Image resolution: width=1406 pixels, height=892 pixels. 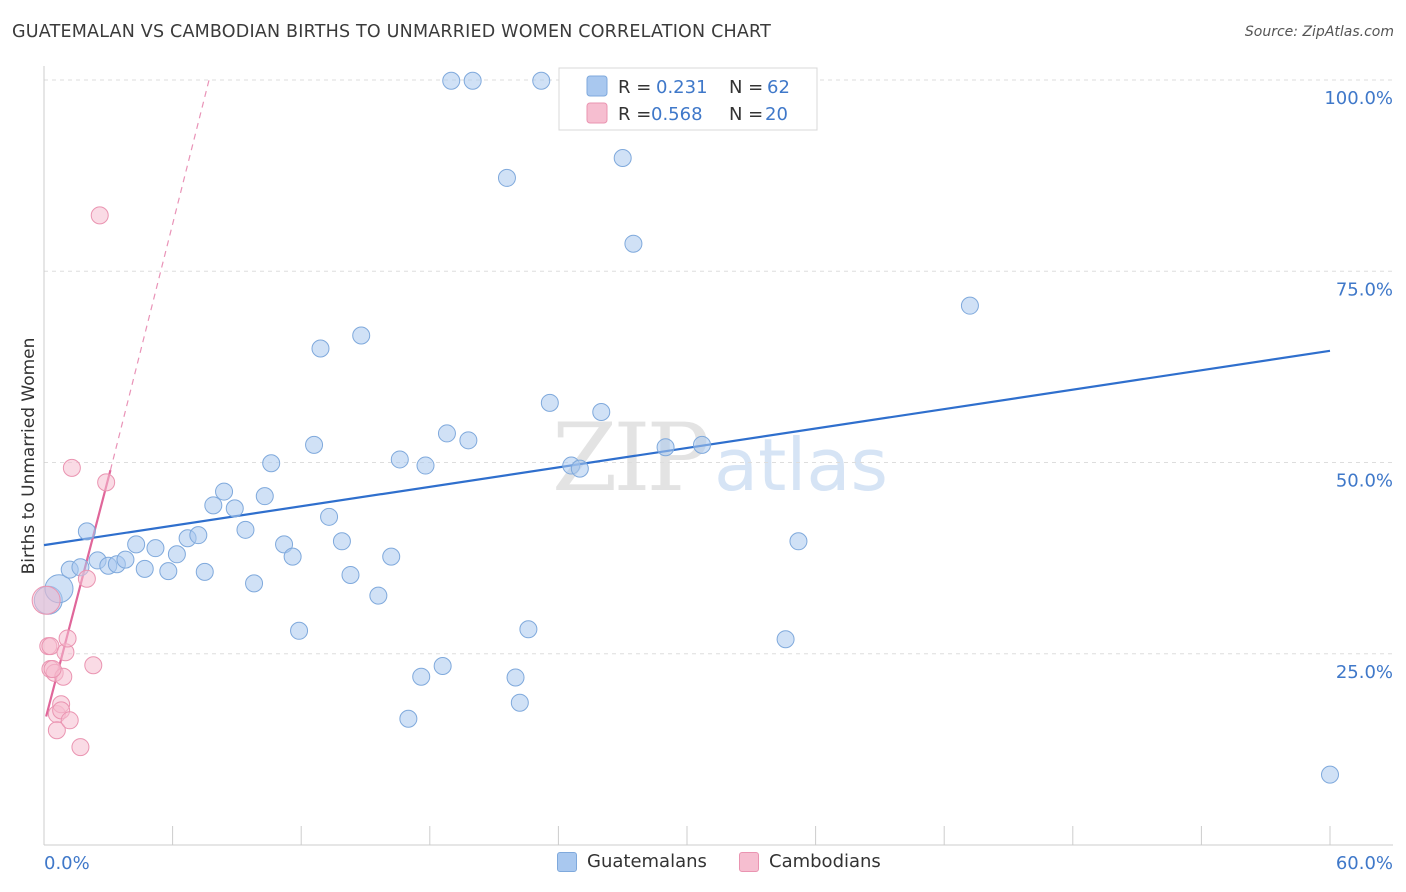 What do you see at coordinates (629, 458) in the screenshot?
I see `watermark-zip: ZIP` at bounding box center [629, 458].